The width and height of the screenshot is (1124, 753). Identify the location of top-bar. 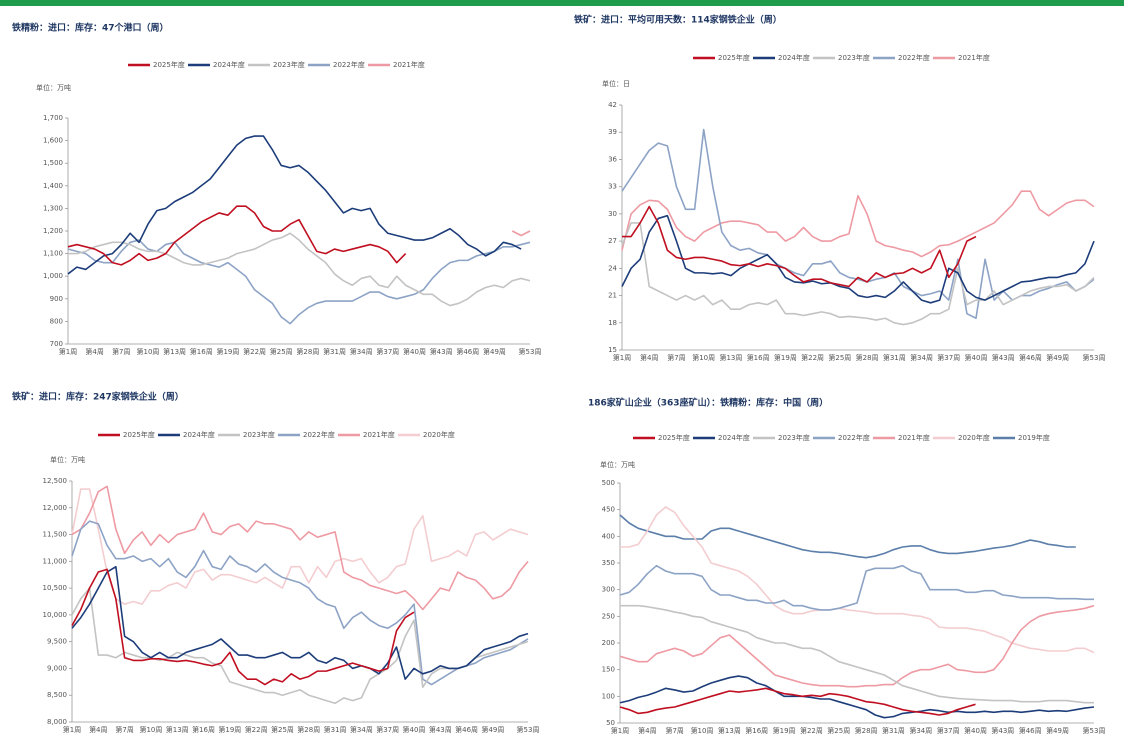
(562, 3).